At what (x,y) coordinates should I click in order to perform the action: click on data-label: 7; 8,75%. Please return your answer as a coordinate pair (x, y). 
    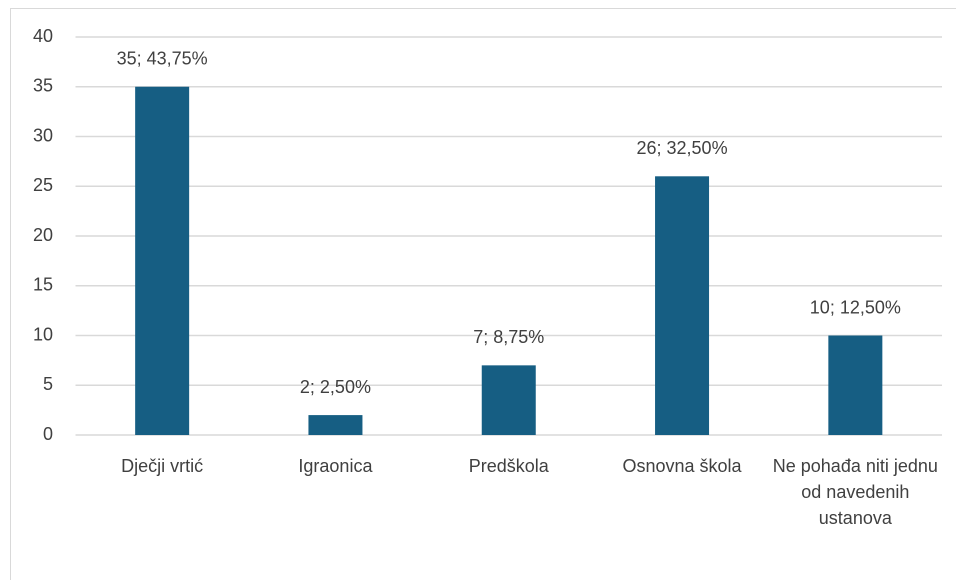
    Looking at the image, I should click on (508, 337).